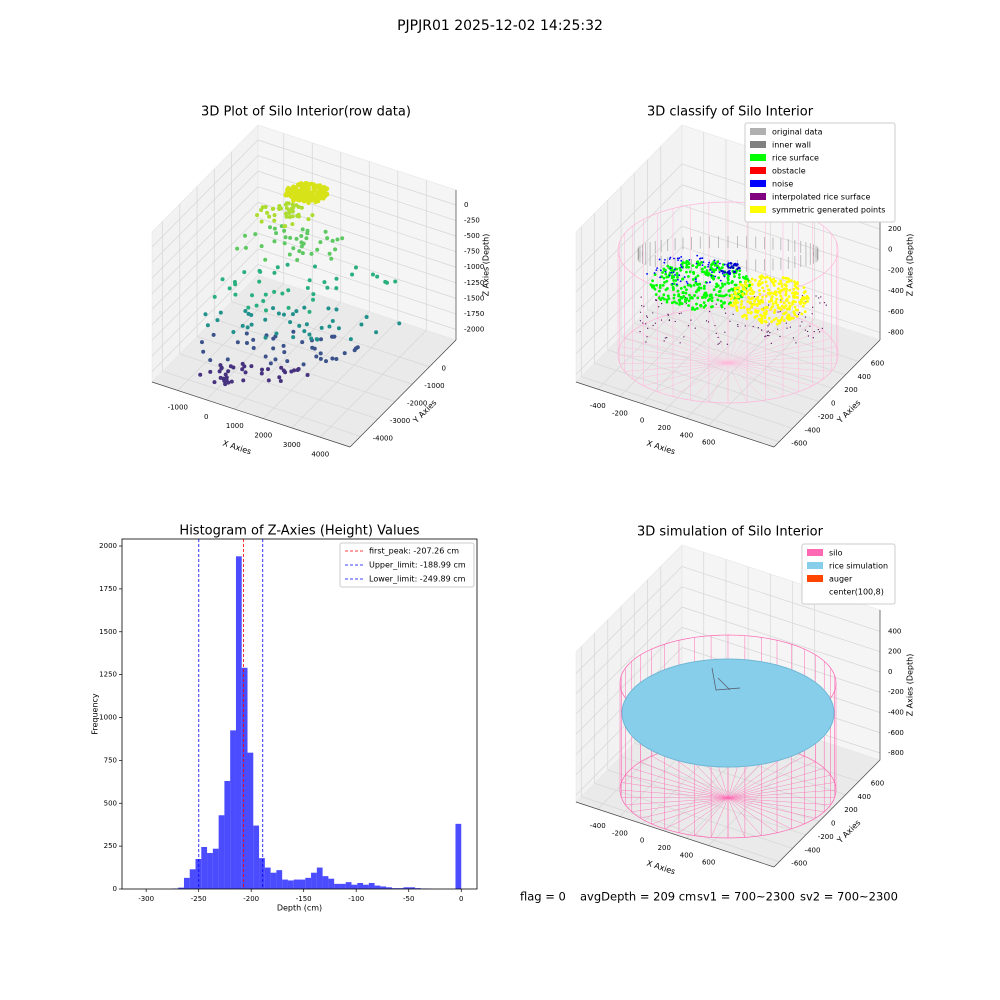 This screenshot has width=1000, height=1000. What do you see at coordinates (108, 675) in the screenshot?
I see `y-tick-label: 1250` at bounding box center [108, 675].